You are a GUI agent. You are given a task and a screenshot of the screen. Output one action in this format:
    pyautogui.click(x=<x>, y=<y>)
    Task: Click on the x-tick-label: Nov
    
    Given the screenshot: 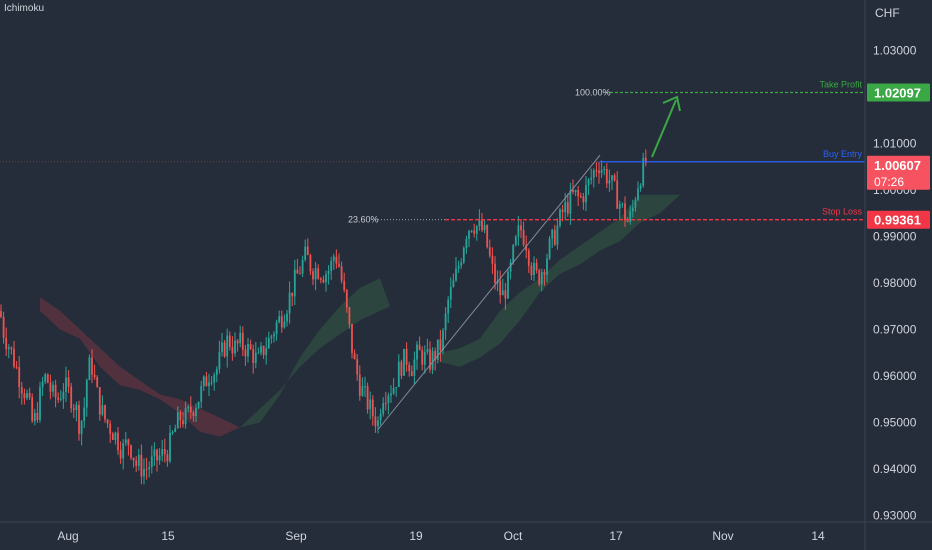 What is the action you would take?
    pyautogui.click(x=722, y=536)
    